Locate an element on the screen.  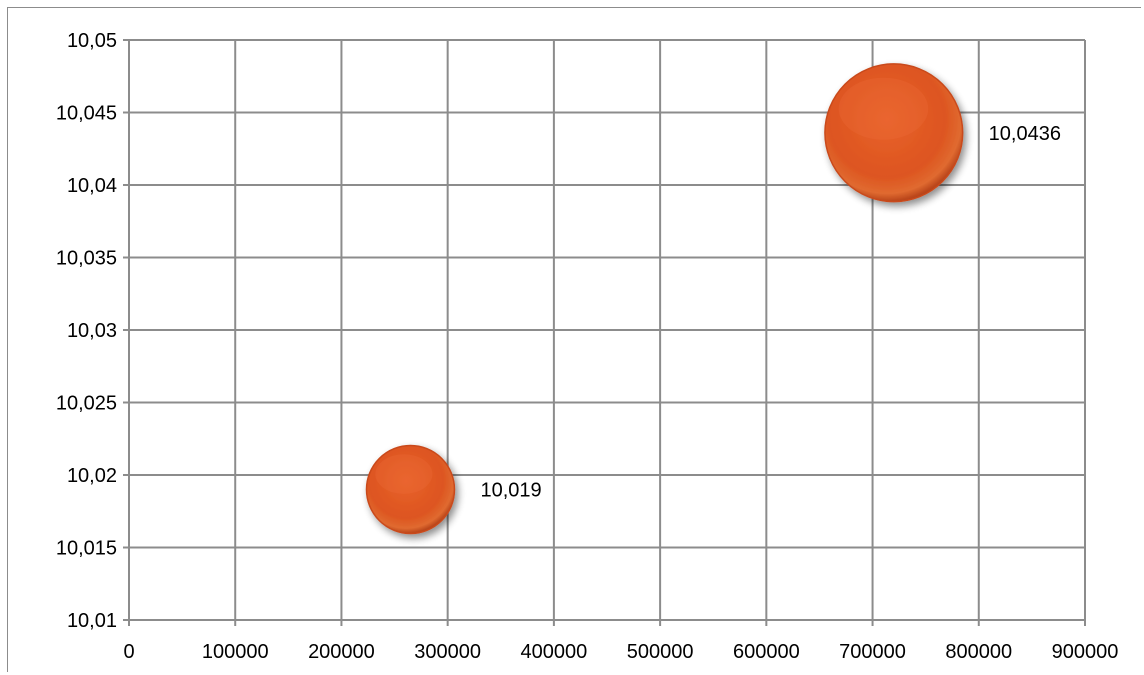
data-label: 10,0436 is located at coordinates (1025, 134).